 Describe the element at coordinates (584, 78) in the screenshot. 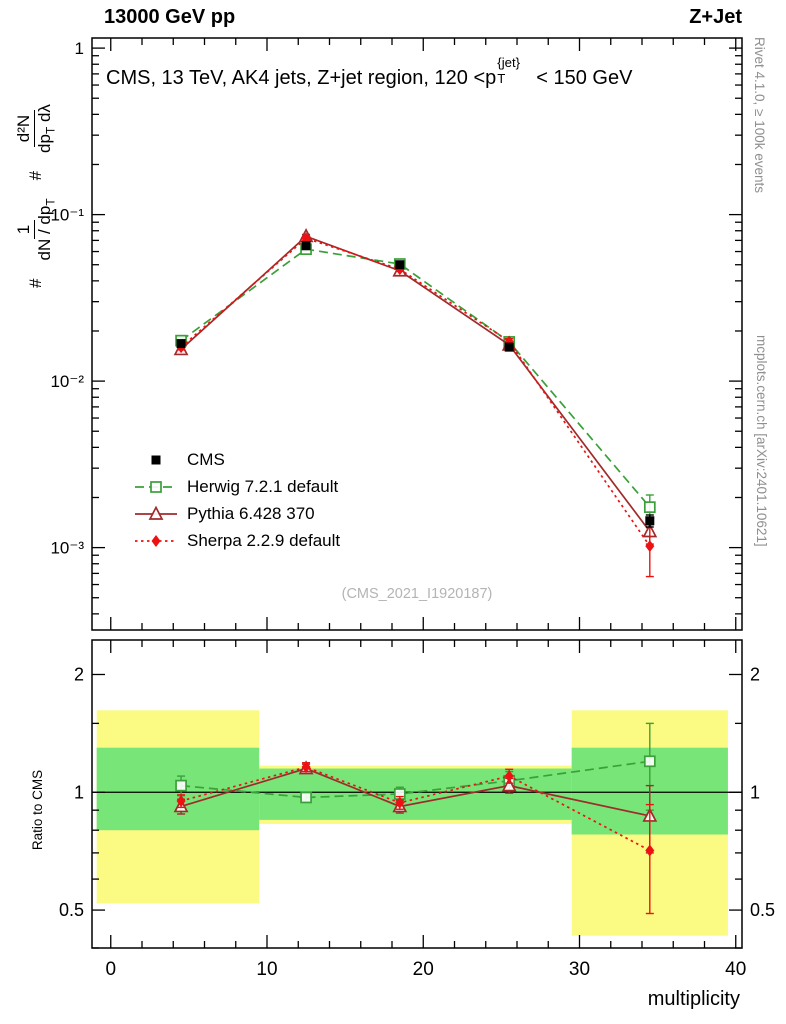

I see `plot-title-suffix: < 150 GeV` at that location.